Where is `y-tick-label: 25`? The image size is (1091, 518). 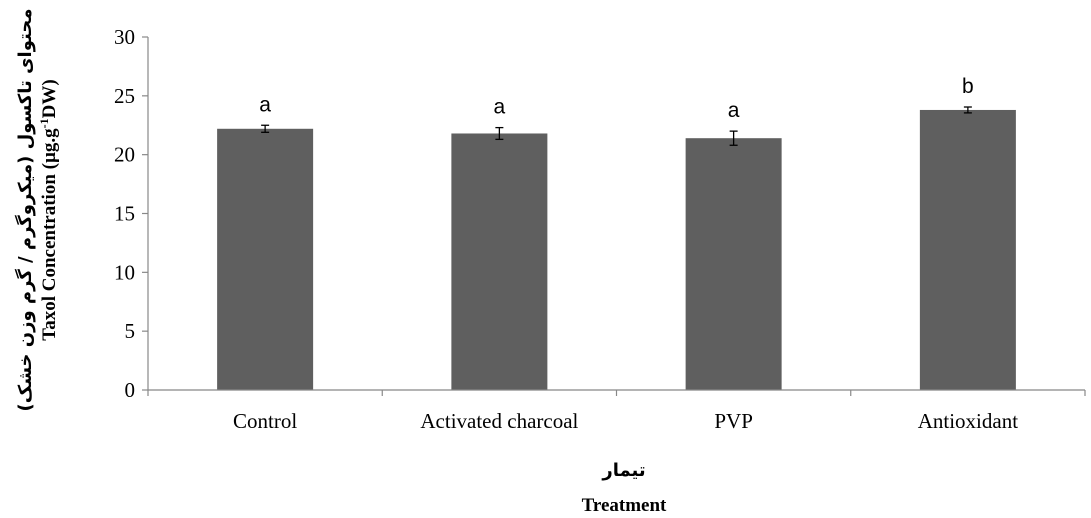 y-tick-label: 25 is located at coordinates (124, 96).